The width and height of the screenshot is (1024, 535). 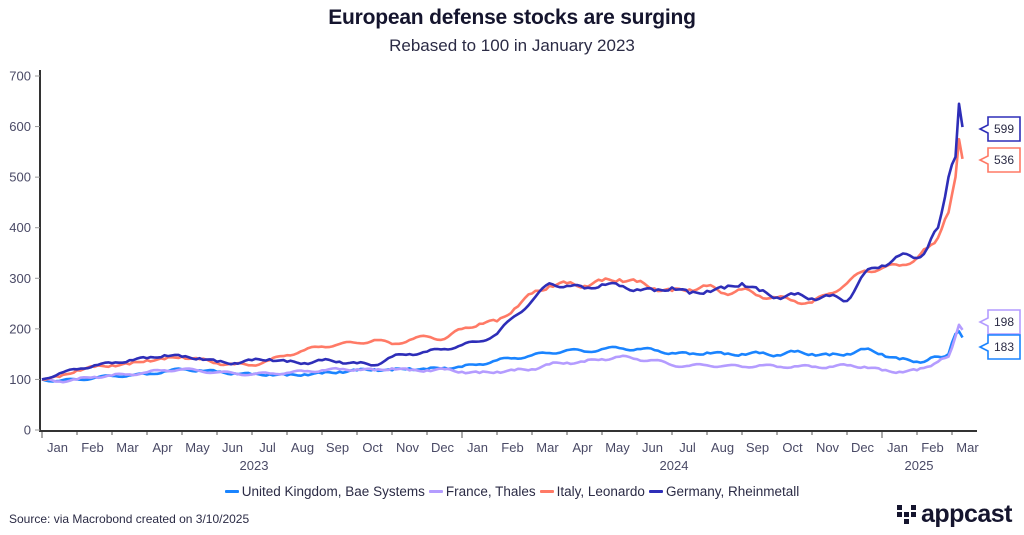 What do you see at coordinates (512, 17) in the screenshot?
I see `chart-title: European defense stocks are surging` at bounding box center [512, 17].